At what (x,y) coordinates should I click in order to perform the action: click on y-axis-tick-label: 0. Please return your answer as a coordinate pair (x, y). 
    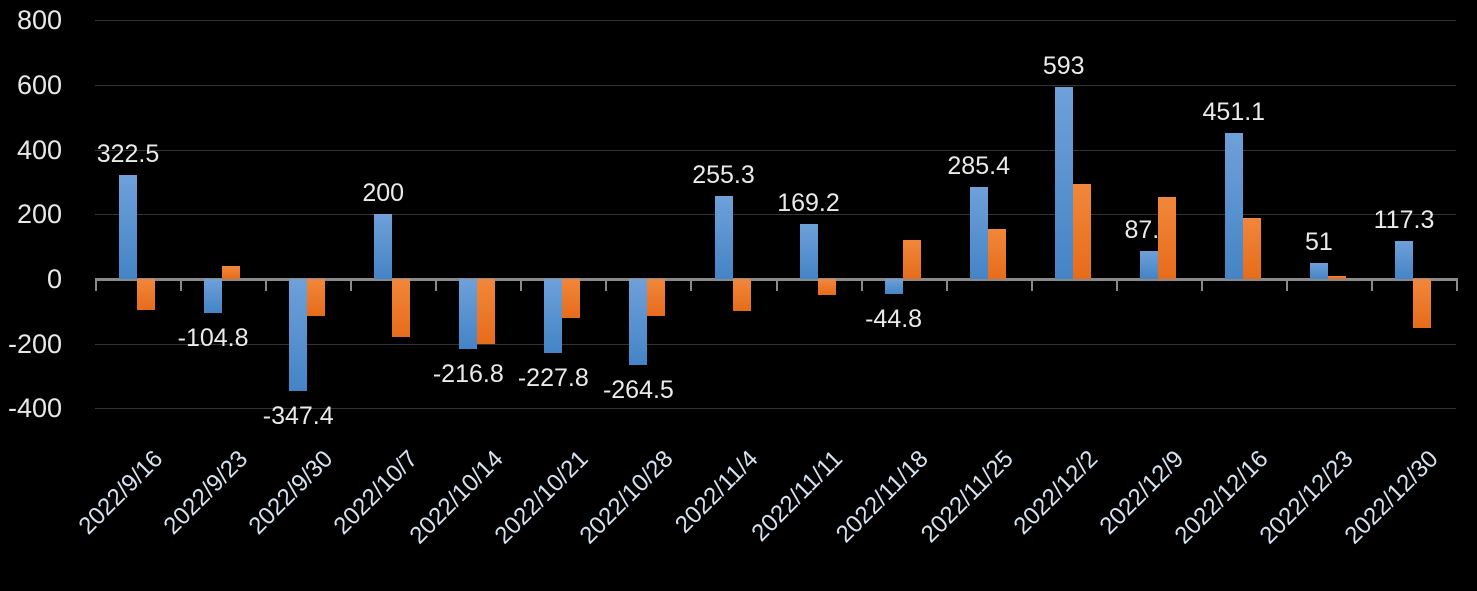
    Looking at the image, I should click on (54, 279).